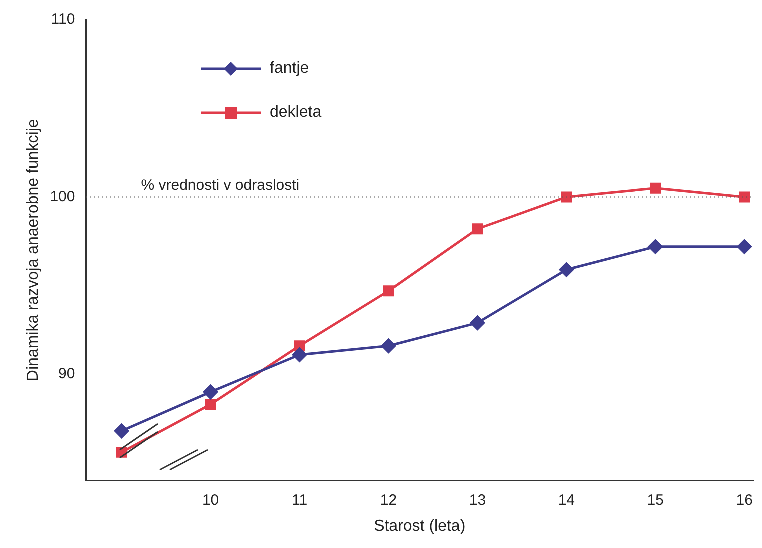 This screenshot has width=762, height=548. Describe the element at coordinates (33, 250) in the screenshot. I see `y-axis-title: Dinamika razvoja anaerobne funkcije` at that location.